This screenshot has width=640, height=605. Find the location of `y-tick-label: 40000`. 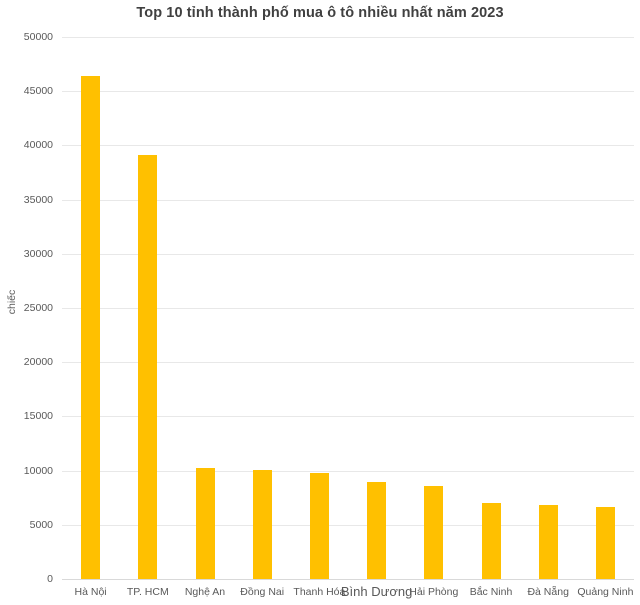

y-tick-label: 40000 is located at coordinates (38, 145).